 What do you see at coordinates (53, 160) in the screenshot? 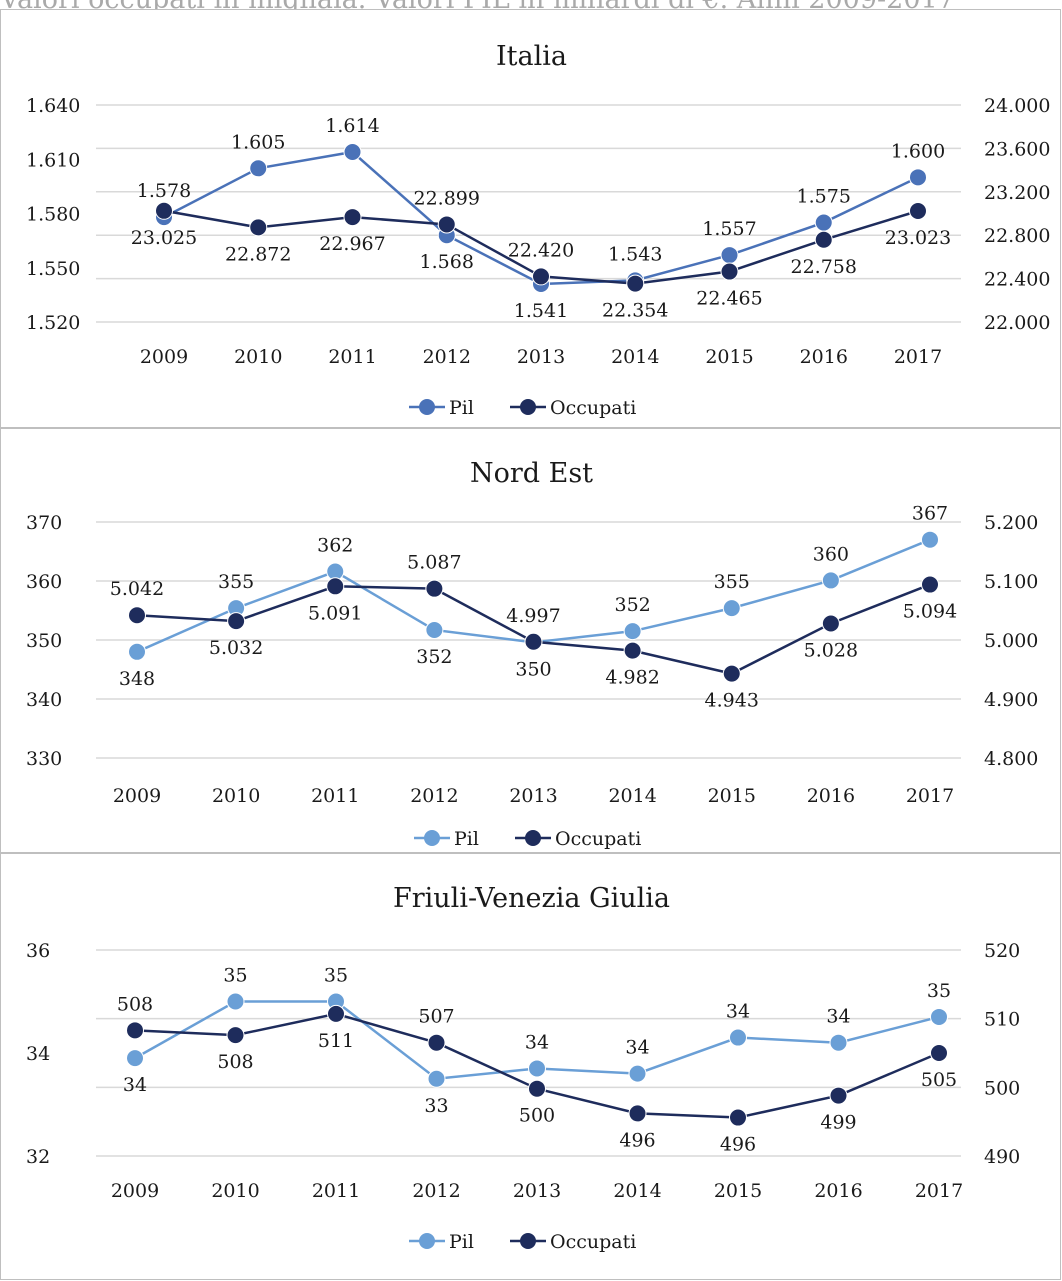
I see `y-left-tick-label: 1.610` at bounding box center [53, 160].